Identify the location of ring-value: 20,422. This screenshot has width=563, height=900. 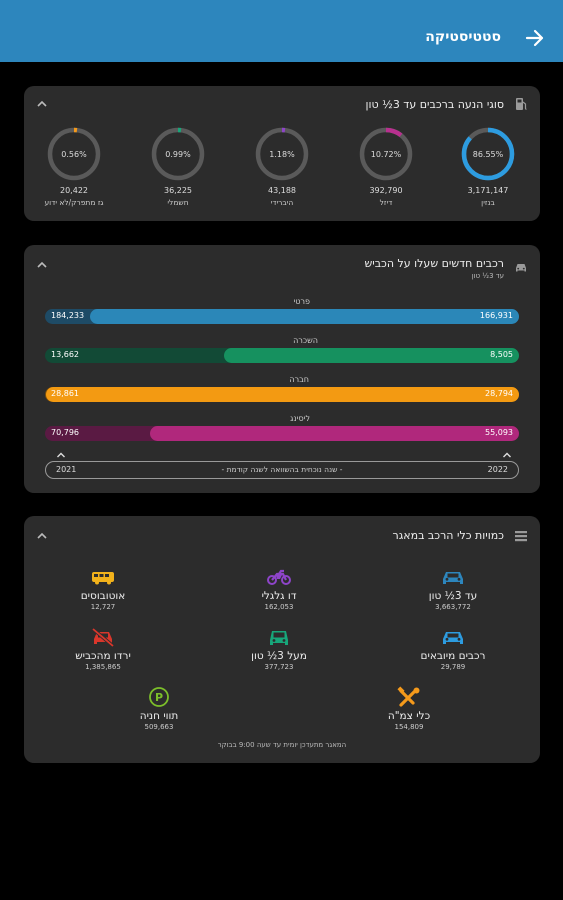
(74, 190).